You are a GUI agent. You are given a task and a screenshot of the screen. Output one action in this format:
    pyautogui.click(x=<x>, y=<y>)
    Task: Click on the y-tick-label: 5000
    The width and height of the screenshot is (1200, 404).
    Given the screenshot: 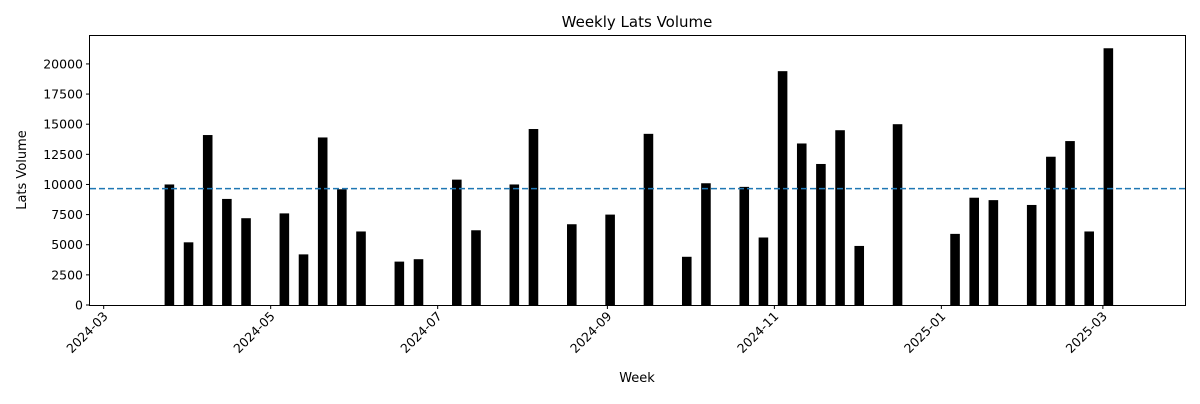 What is the action you would take?
    pyautogui.click(x=67, y=244)
    